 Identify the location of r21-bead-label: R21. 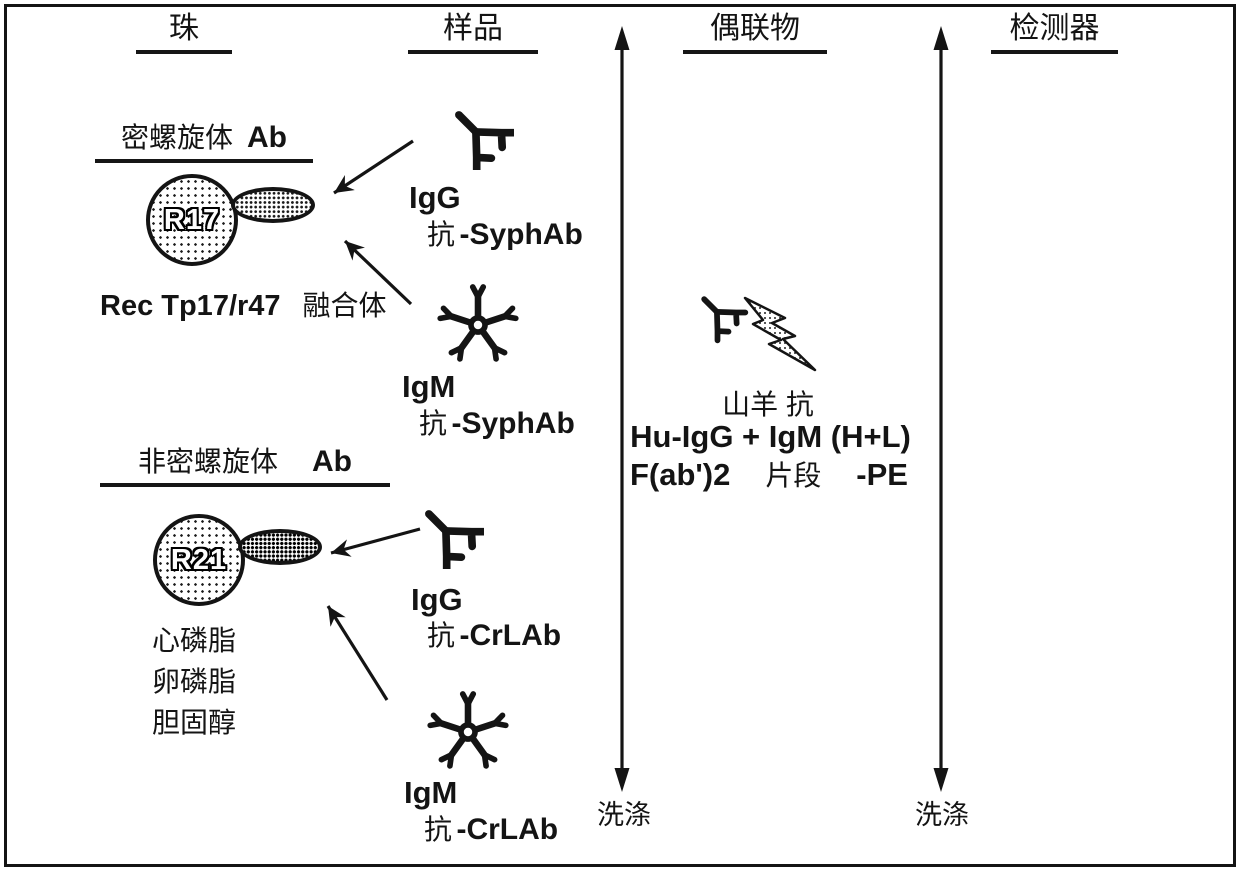
(199, 559).